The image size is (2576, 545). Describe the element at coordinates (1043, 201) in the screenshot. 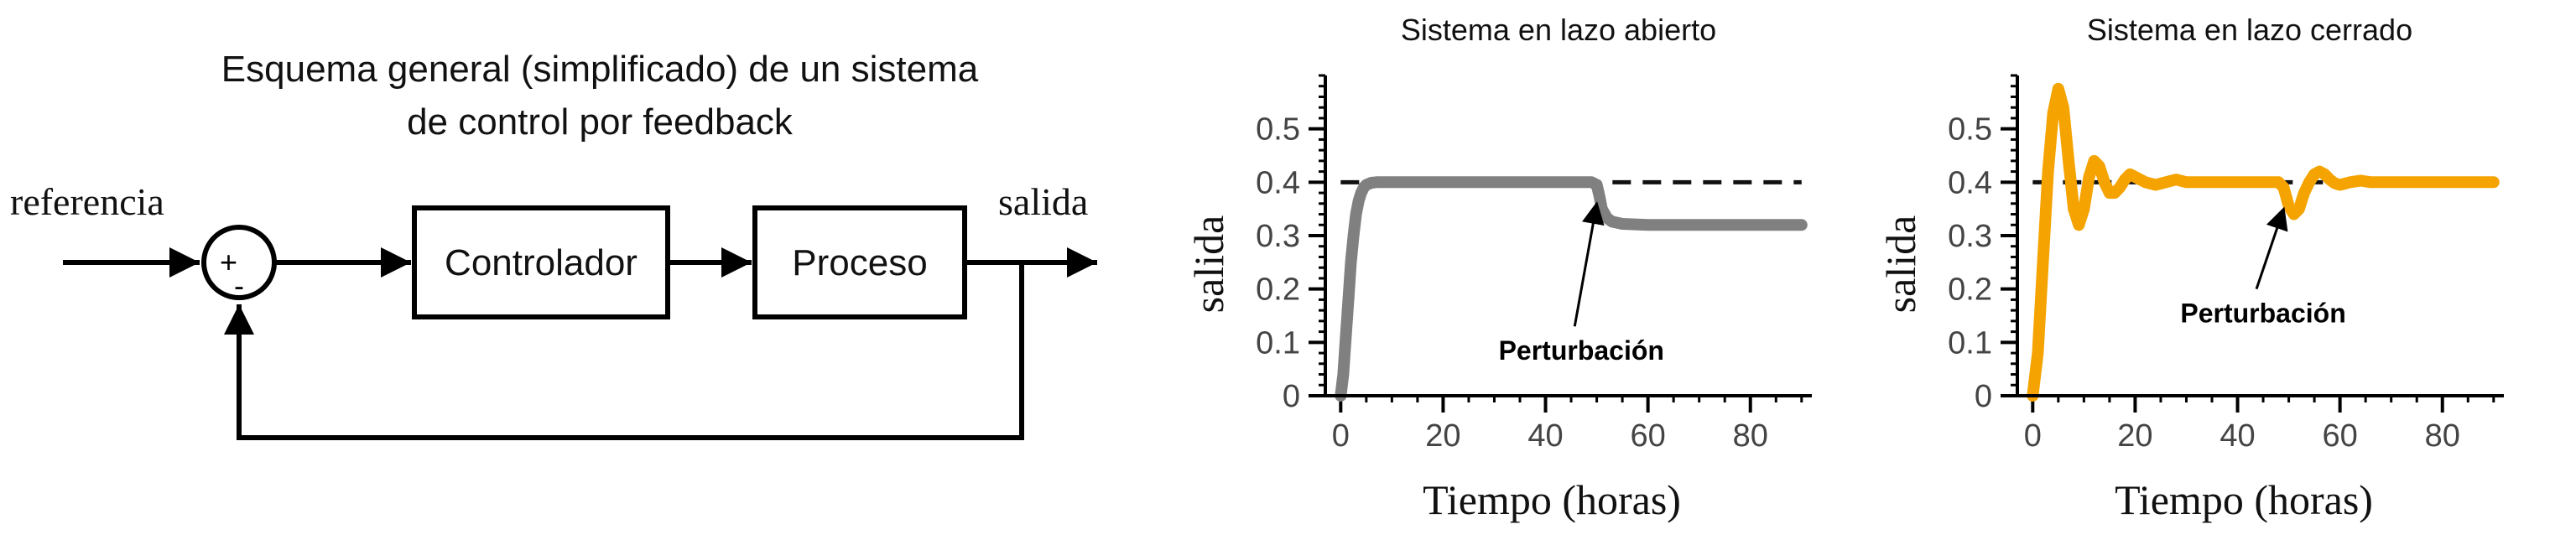

I see `output-label: salida` at that location.